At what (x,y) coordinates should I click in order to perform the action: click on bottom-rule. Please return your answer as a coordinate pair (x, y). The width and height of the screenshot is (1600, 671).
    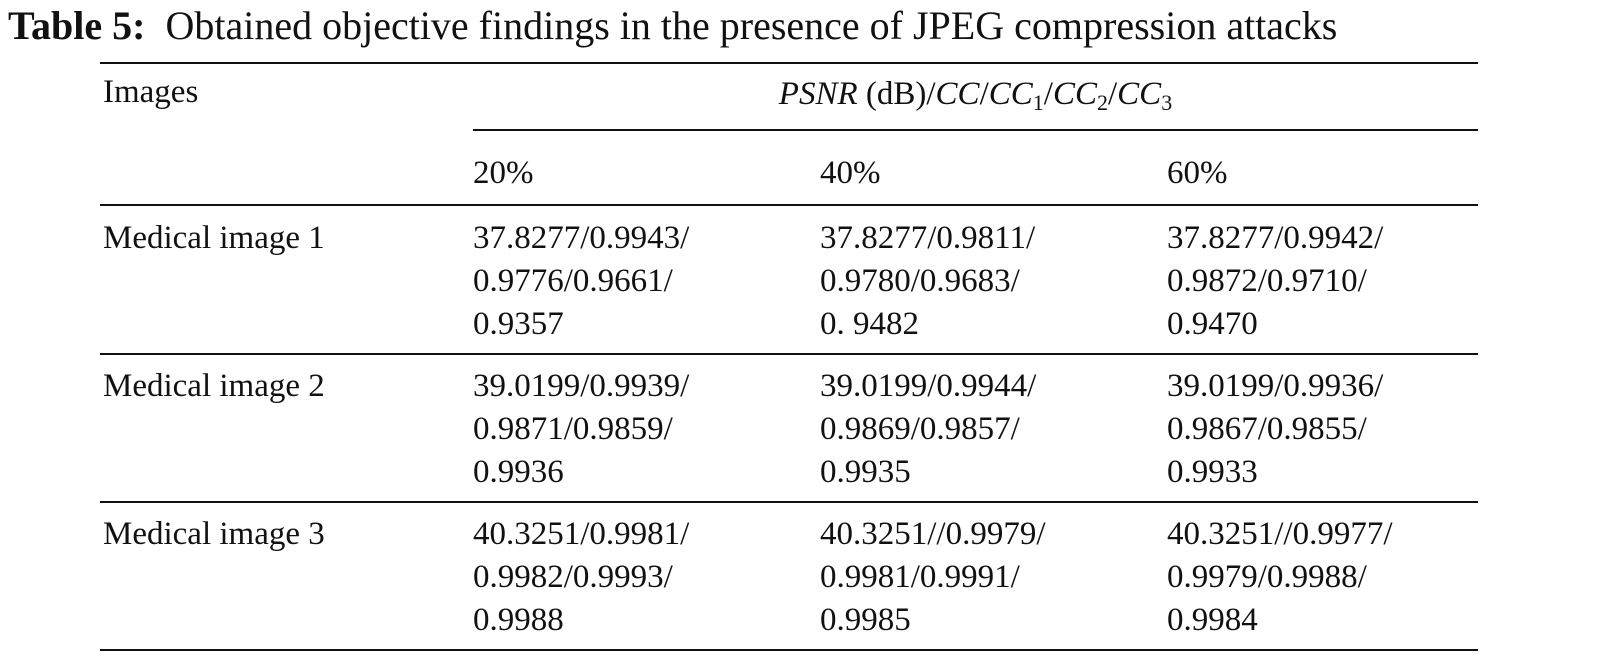
    Looking at the image, I should click on (789, 650).